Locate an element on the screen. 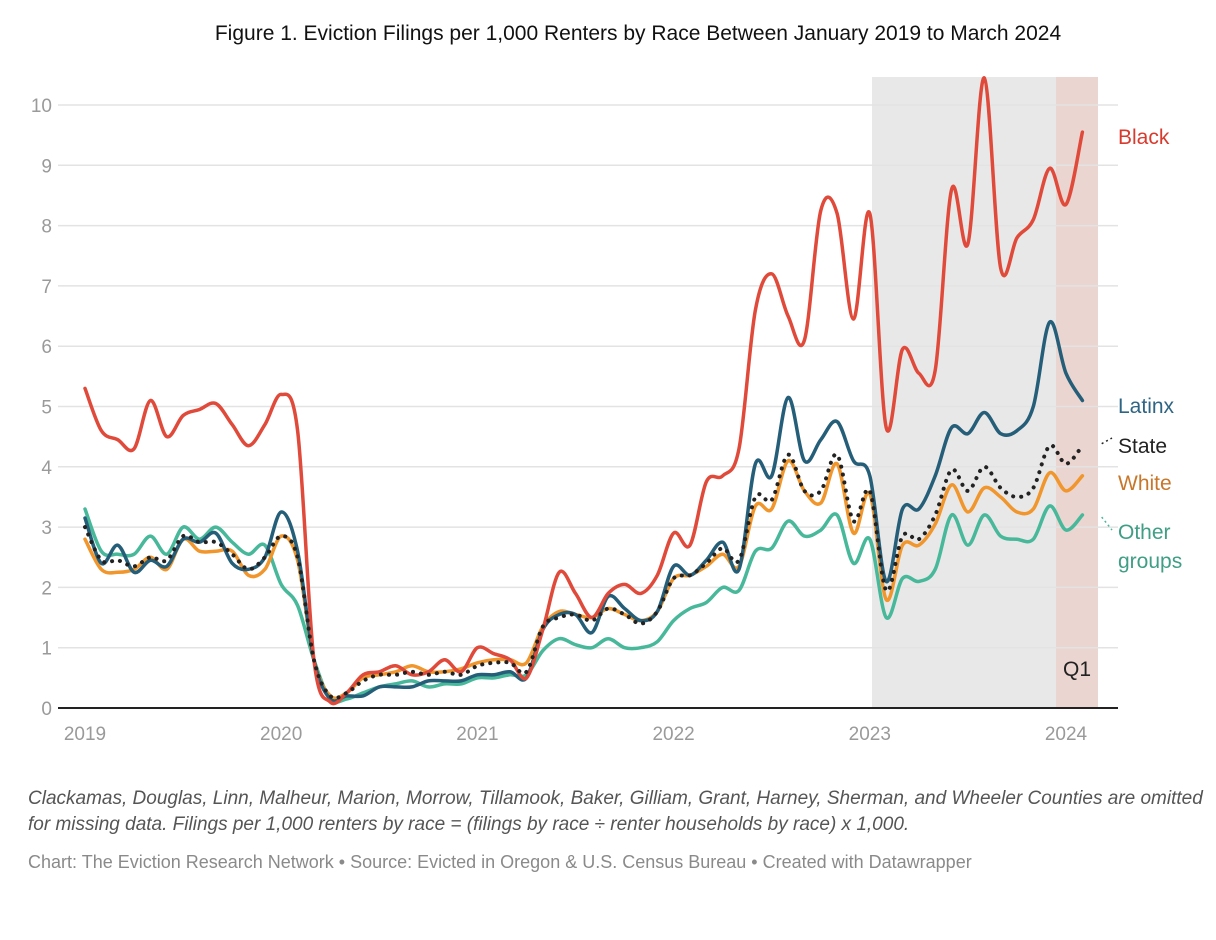 The image size is (1216, 940). x-tick-label: 2024 is located at coordinates (1066, 734).